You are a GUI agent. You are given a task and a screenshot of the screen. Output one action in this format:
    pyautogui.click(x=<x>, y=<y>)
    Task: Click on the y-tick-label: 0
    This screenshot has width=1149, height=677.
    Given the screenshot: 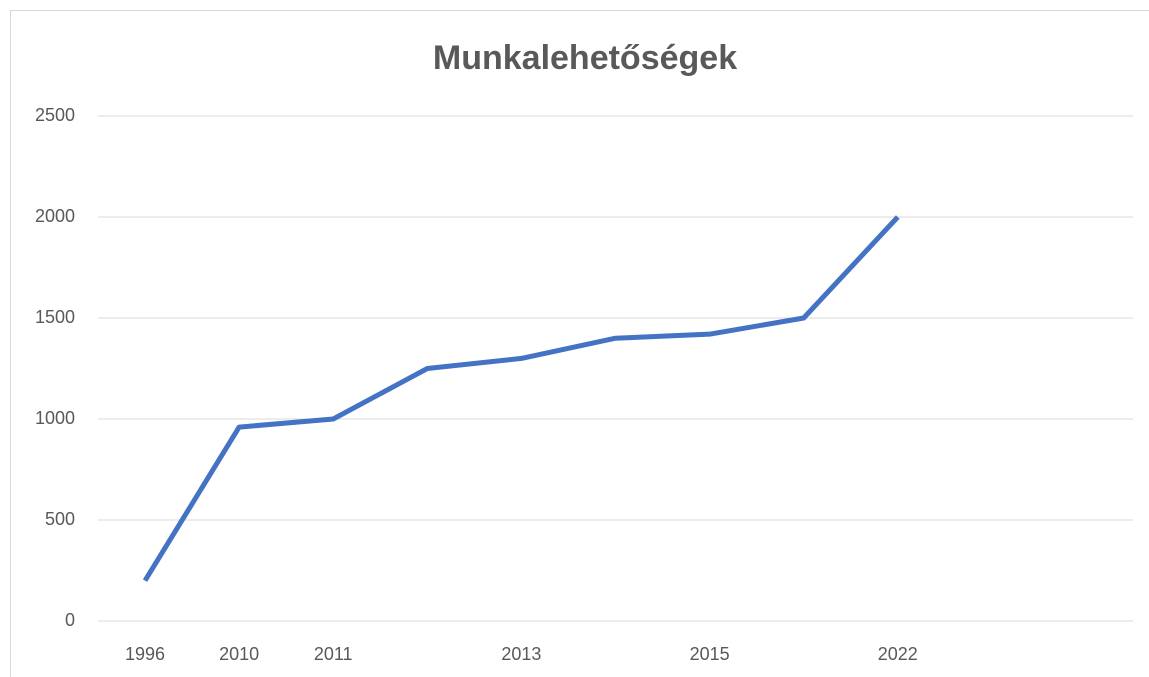 What is the action you would take?
    pyautogui.click(x=70, y=620)
    